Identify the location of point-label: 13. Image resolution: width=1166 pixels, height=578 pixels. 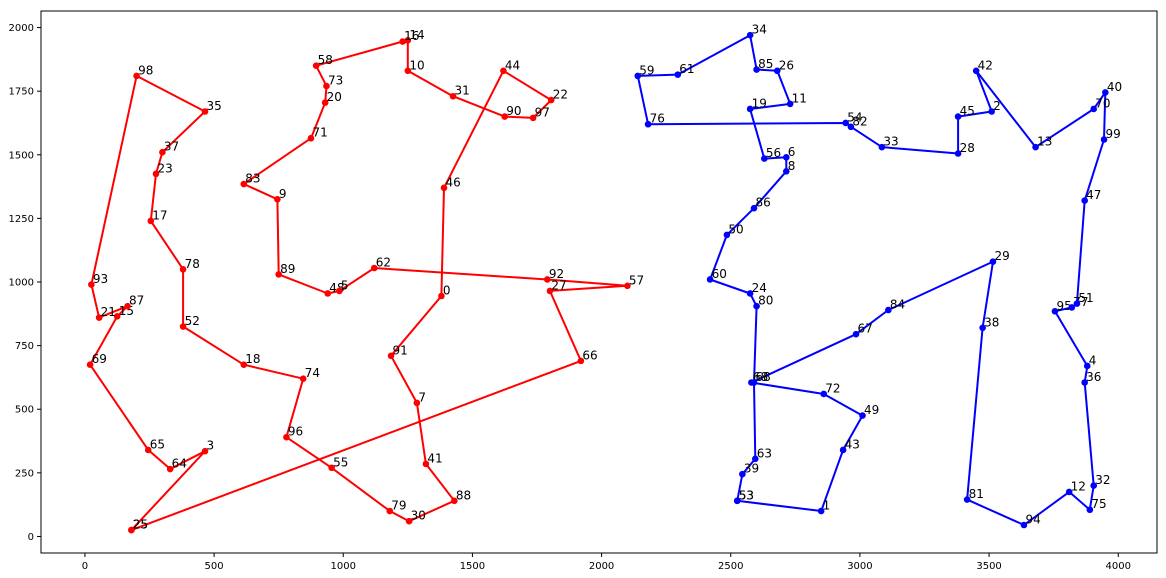
(1044, 142).